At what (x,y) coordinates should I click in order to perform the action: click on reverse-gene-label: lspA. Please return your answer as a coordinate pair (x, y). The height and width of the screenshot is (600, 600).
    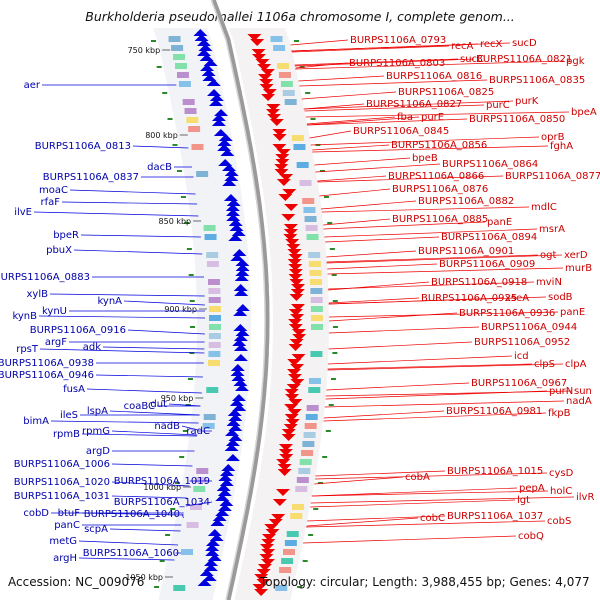
    Looking at the image, I should click on (97, 411).